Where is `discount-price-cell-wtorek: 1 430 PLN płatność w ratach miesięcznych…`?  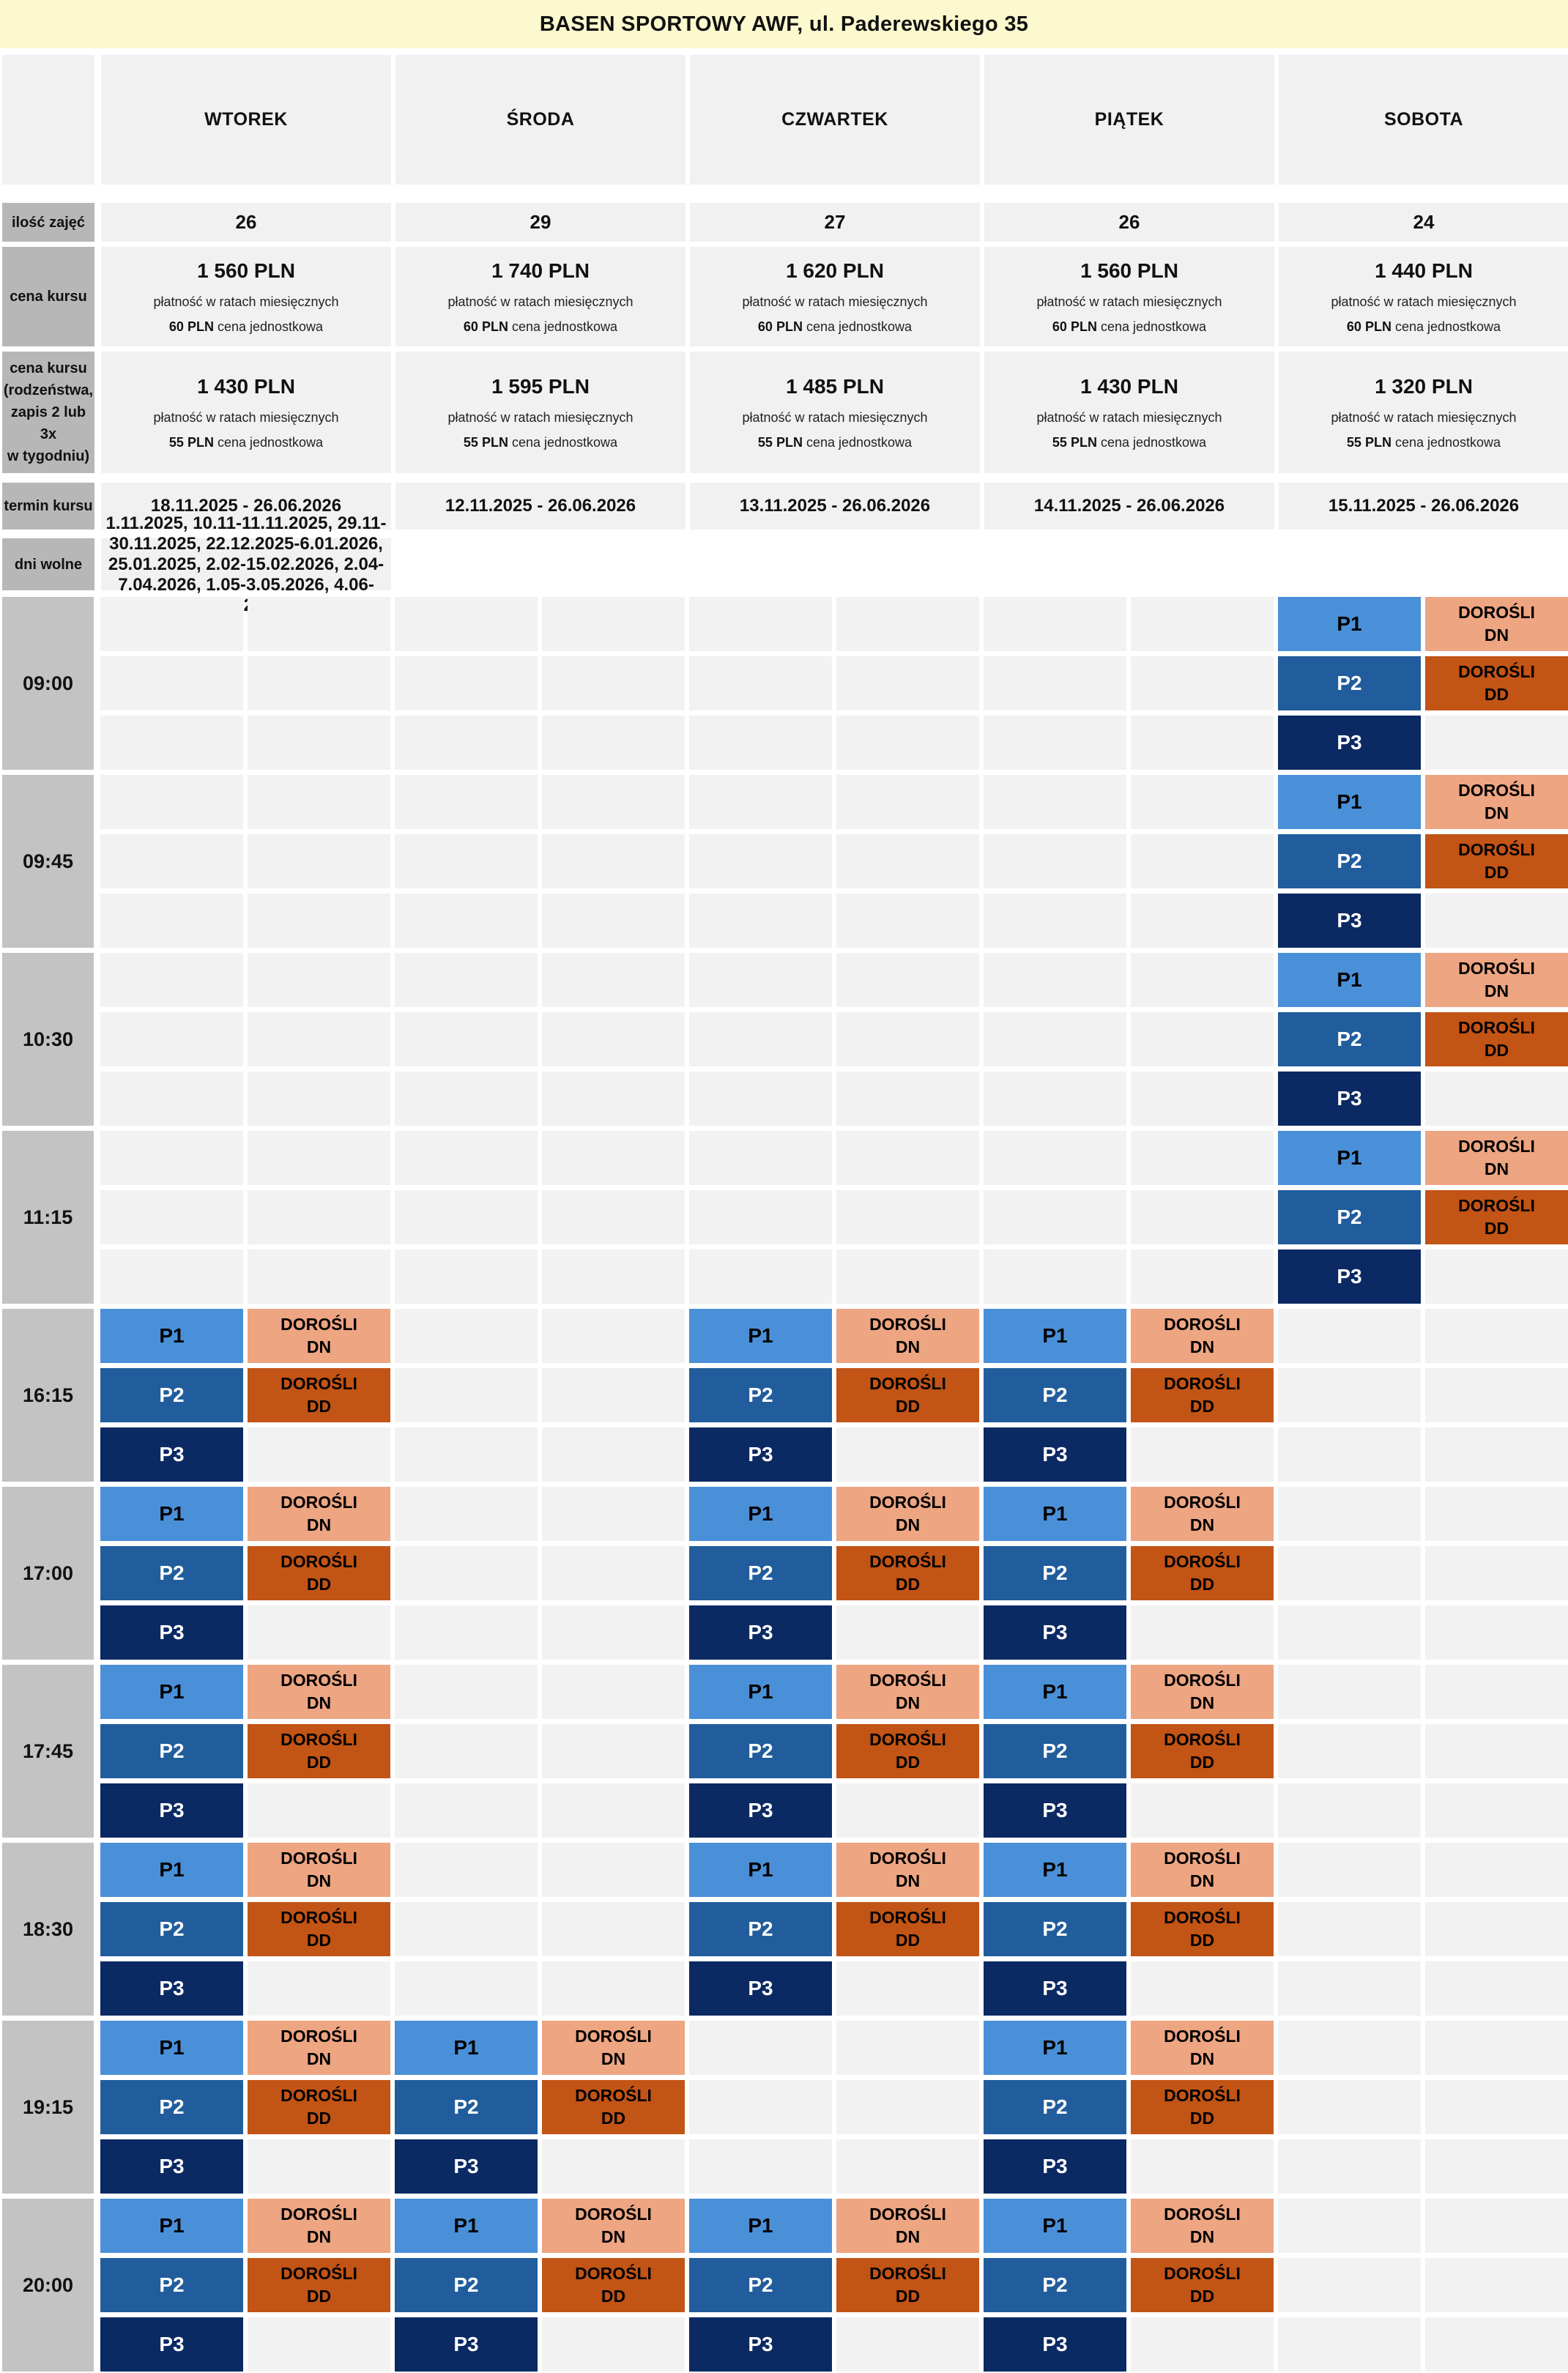
discount-price-cell-wtorek: 1 430 PLN płatność w ratach miesięcznych… is located at coordinates (246, 412).